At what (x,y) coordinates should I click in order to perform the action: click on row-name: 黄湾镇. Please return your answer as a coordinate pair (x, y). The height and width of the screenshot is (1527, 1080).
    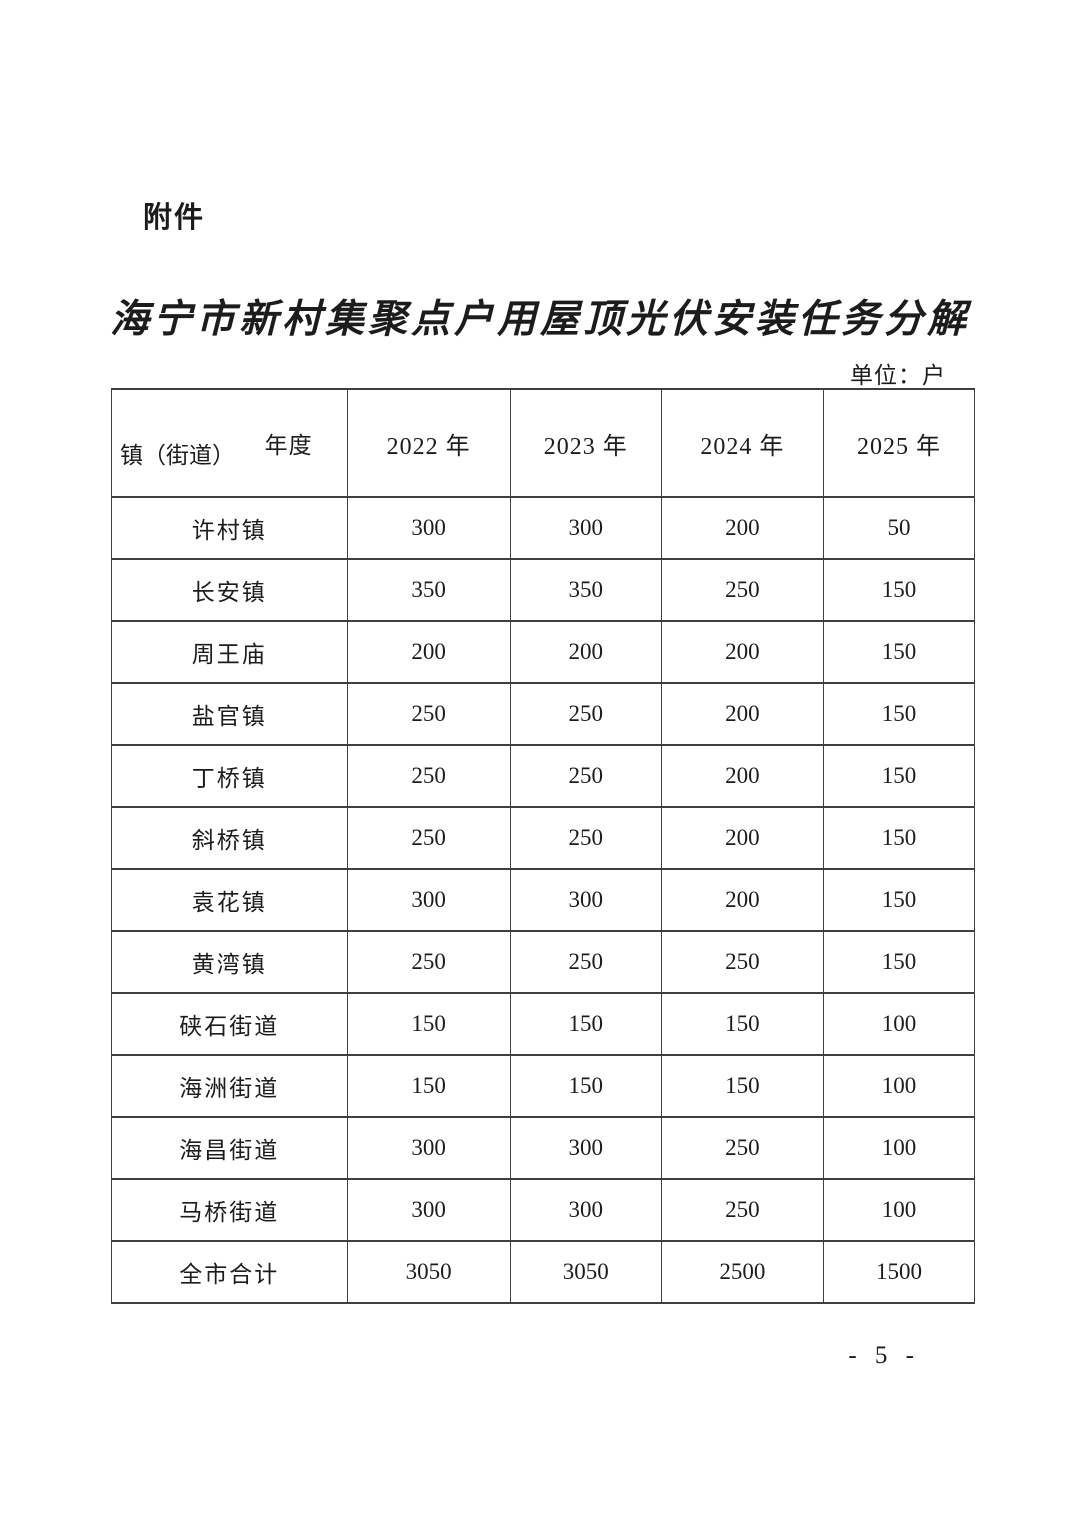
    Looking at the image, I should click on (229, 962).